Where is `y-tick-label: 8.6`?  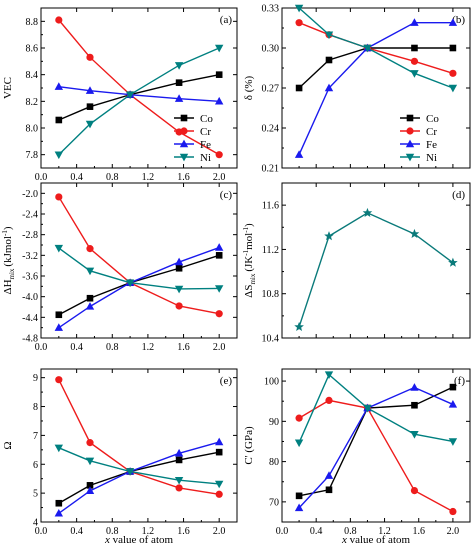 y-tick-label: 8.6 is located at coordinates (32, 49).